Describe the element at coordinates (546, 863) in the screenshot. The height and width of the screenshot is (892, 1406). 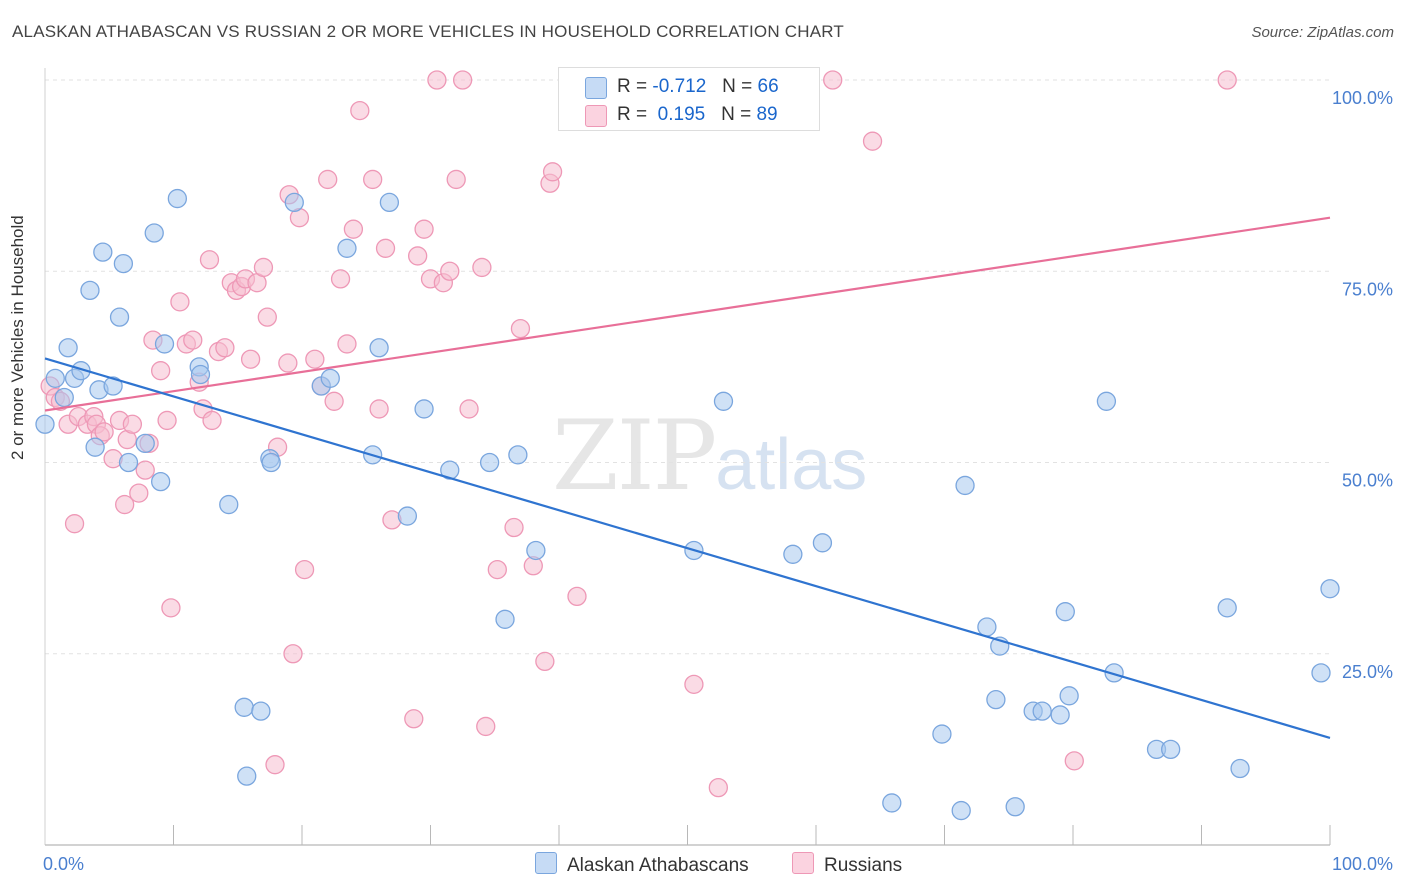
I see `bottom-legend-swatch-alaskan` at that location.